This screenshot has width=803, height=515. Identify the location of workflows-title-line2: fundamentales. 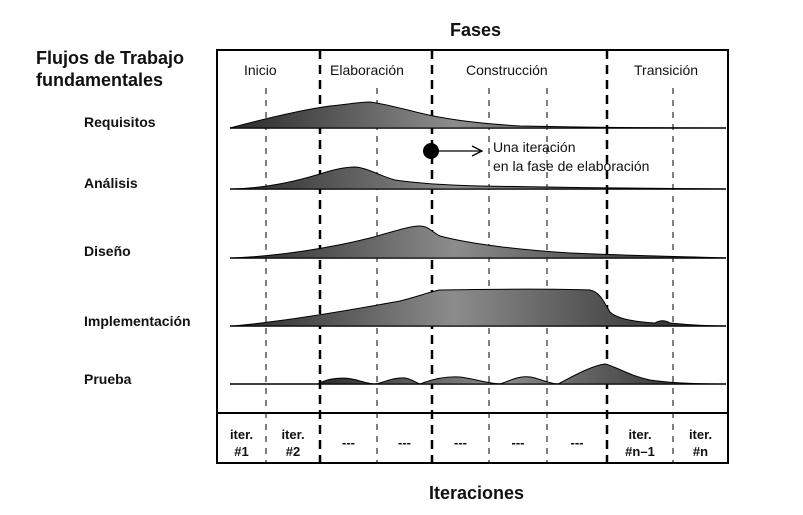
(100, 80).